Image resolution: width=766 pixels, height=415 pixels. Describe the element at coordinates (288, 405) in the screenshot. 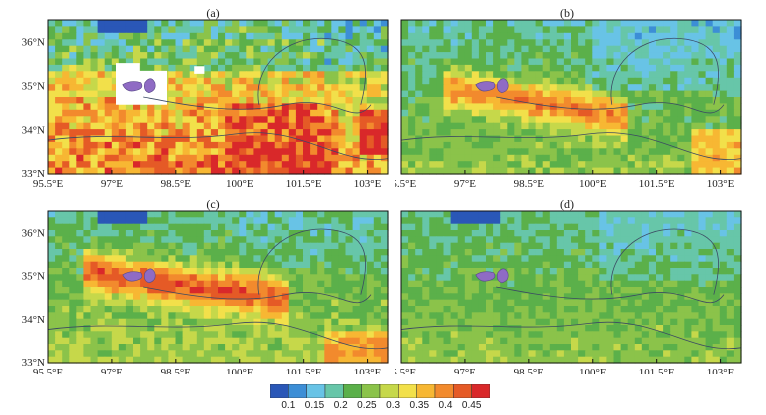

I see `colorbar-tick-label: 0.1` at that location.